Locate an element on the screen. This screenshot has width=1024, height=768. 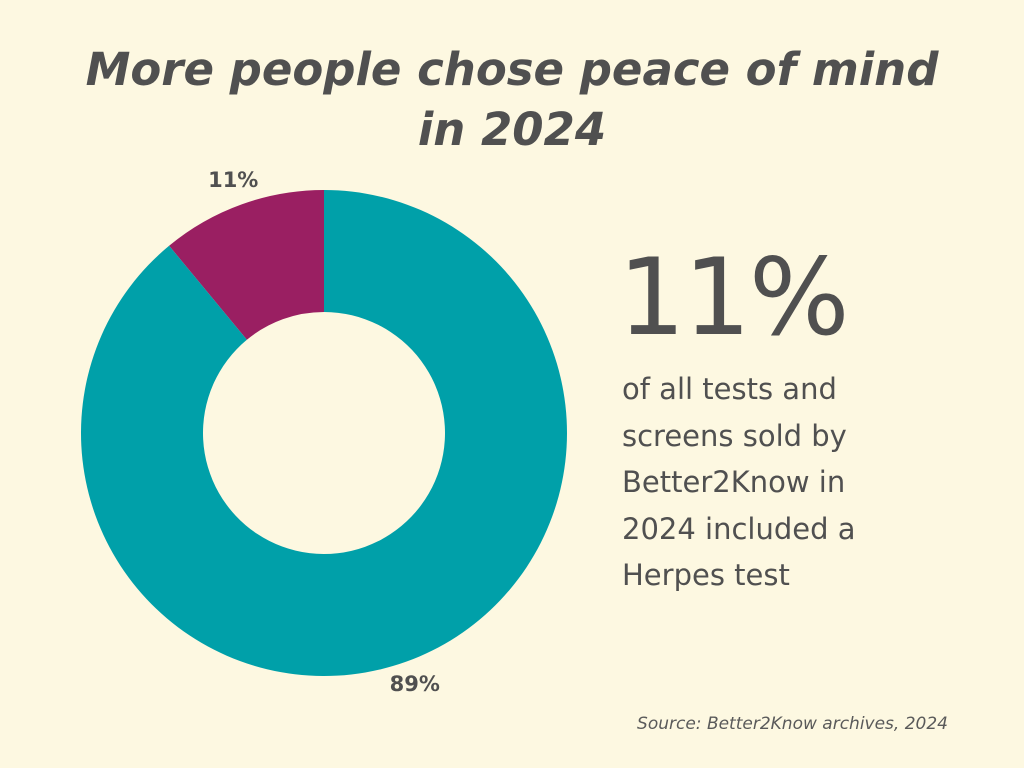
highlight-description-line: 2024 included a is located at coordinates (739, 528).